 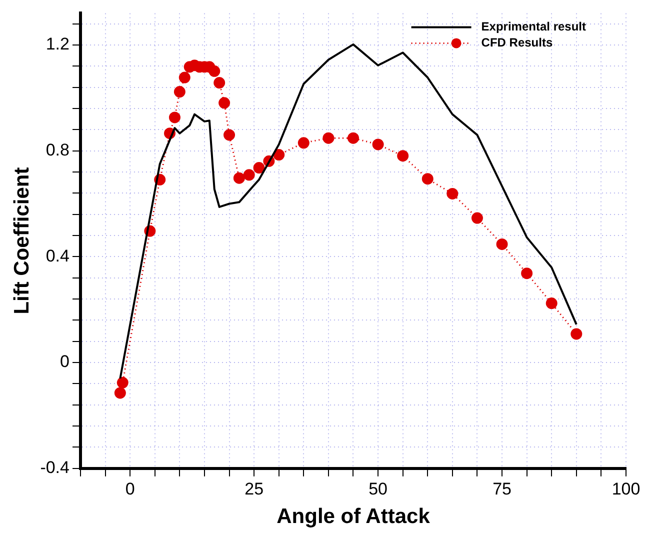 I want to click on y-axis-title: Lift Coefficient, so click(x=22, y=240).